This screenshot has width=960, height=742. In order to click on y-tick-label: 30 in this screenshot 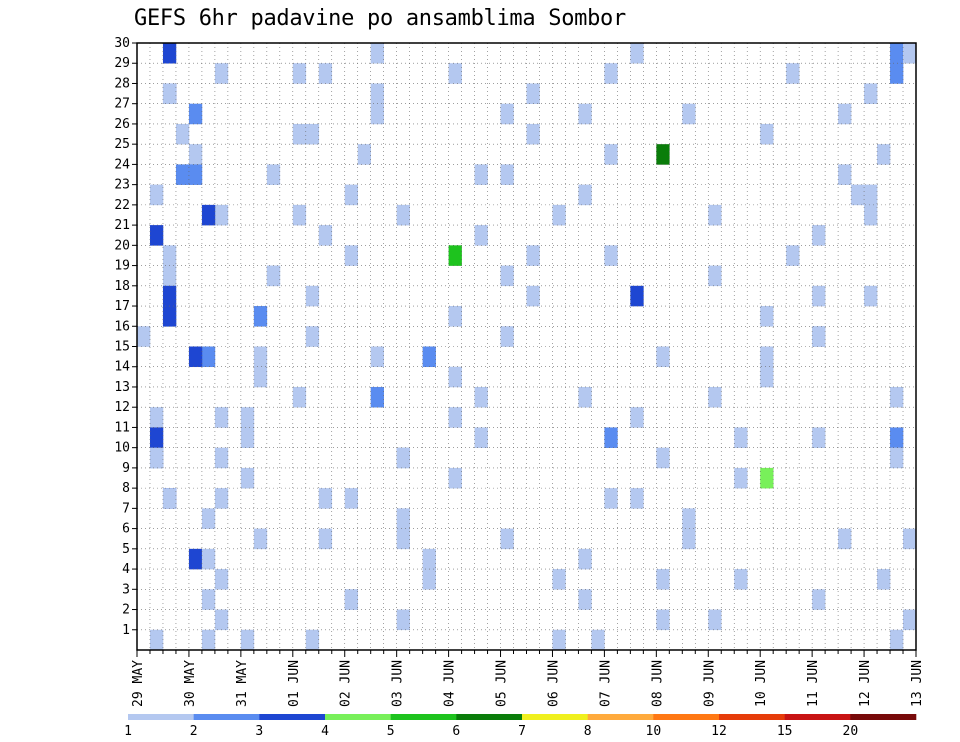, I will do `click(122, 43)`.